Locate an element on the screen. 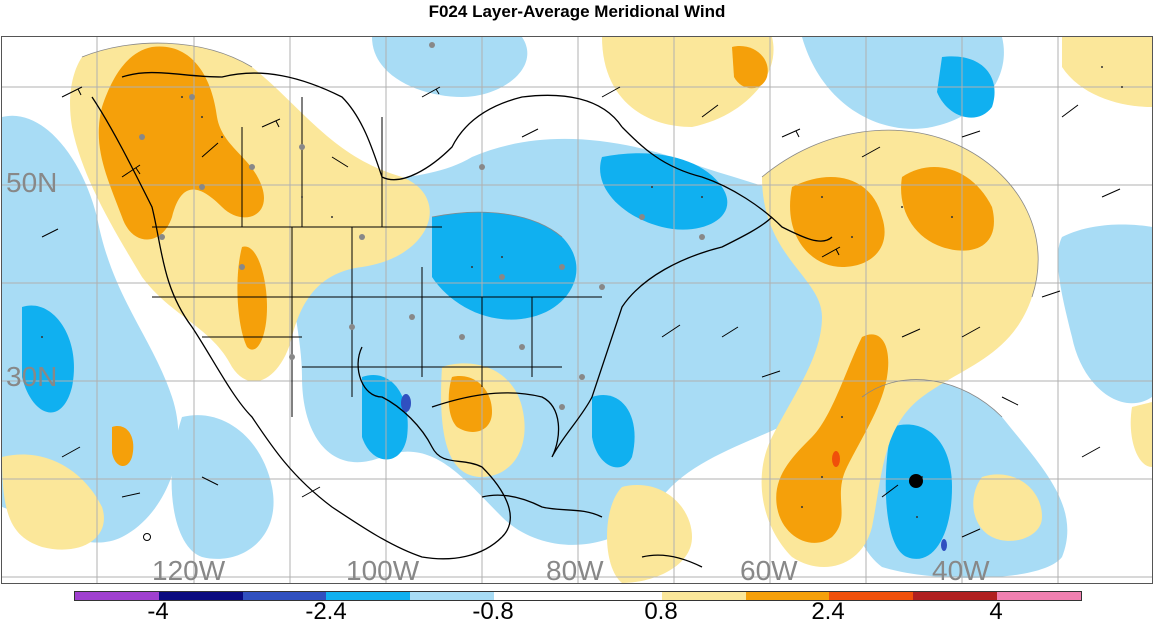  colorbar-tick-label: -4 is located at coordinates (158, 611).